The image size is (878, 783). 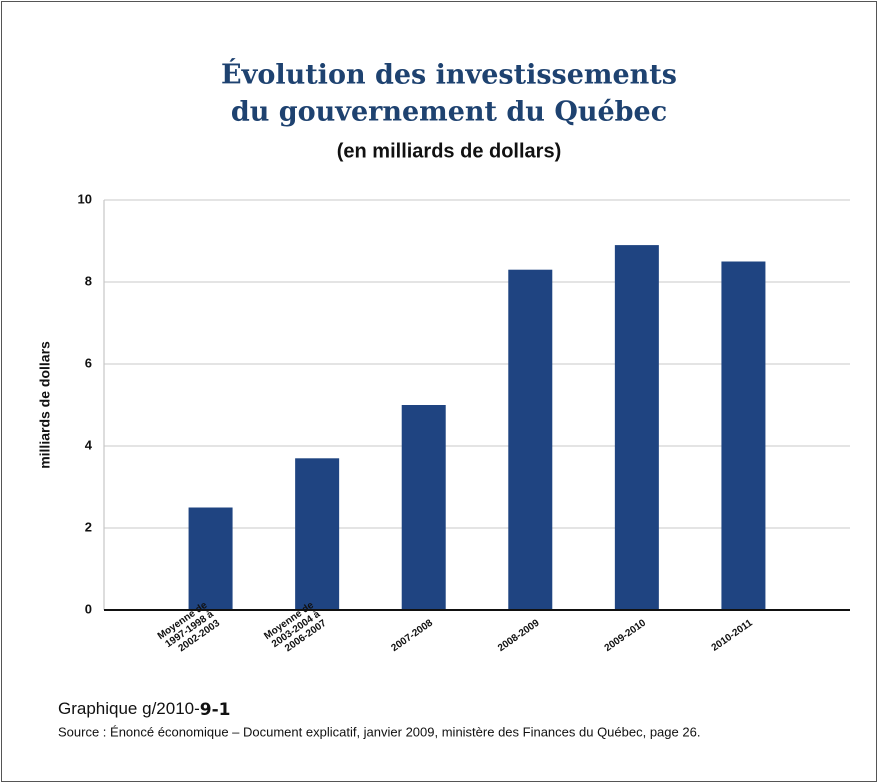 What do you see at coordinates (215, 710) in the screenshot?
I see `caption-number: 9-1` at bounding box center [215, 710].